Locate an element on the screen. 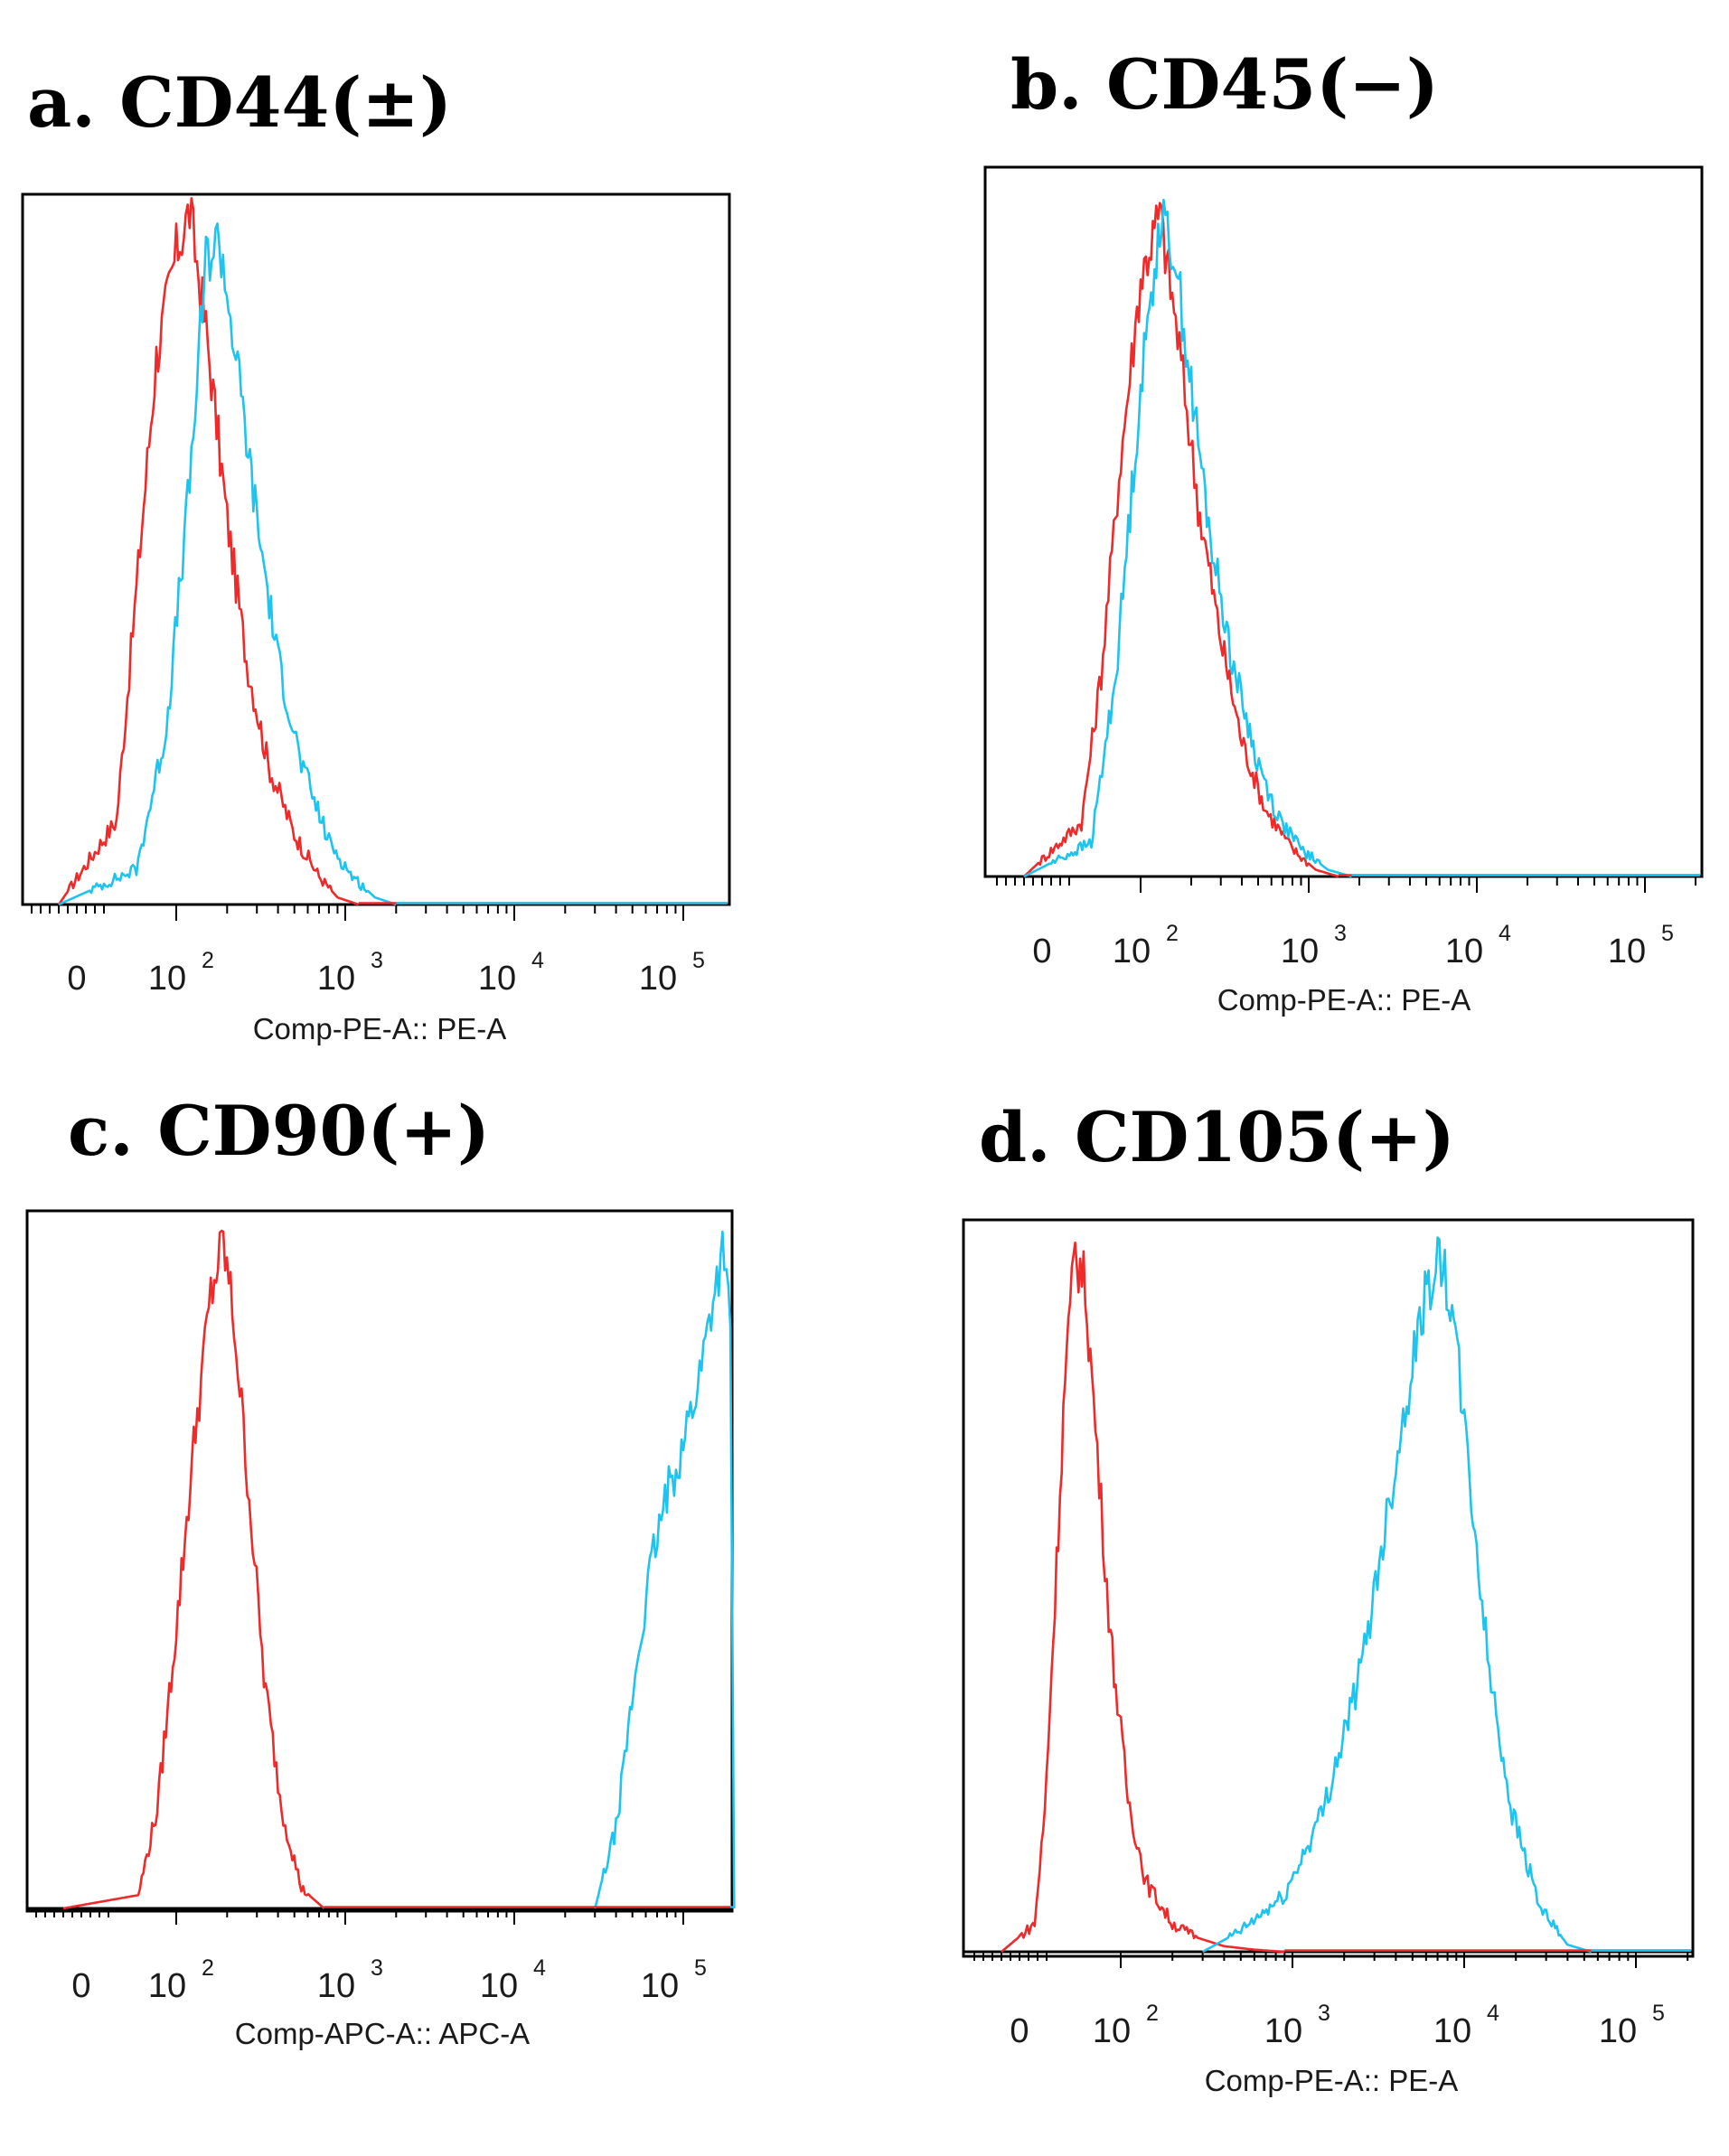  plot-frame-a is located at coordinates (376, 549).